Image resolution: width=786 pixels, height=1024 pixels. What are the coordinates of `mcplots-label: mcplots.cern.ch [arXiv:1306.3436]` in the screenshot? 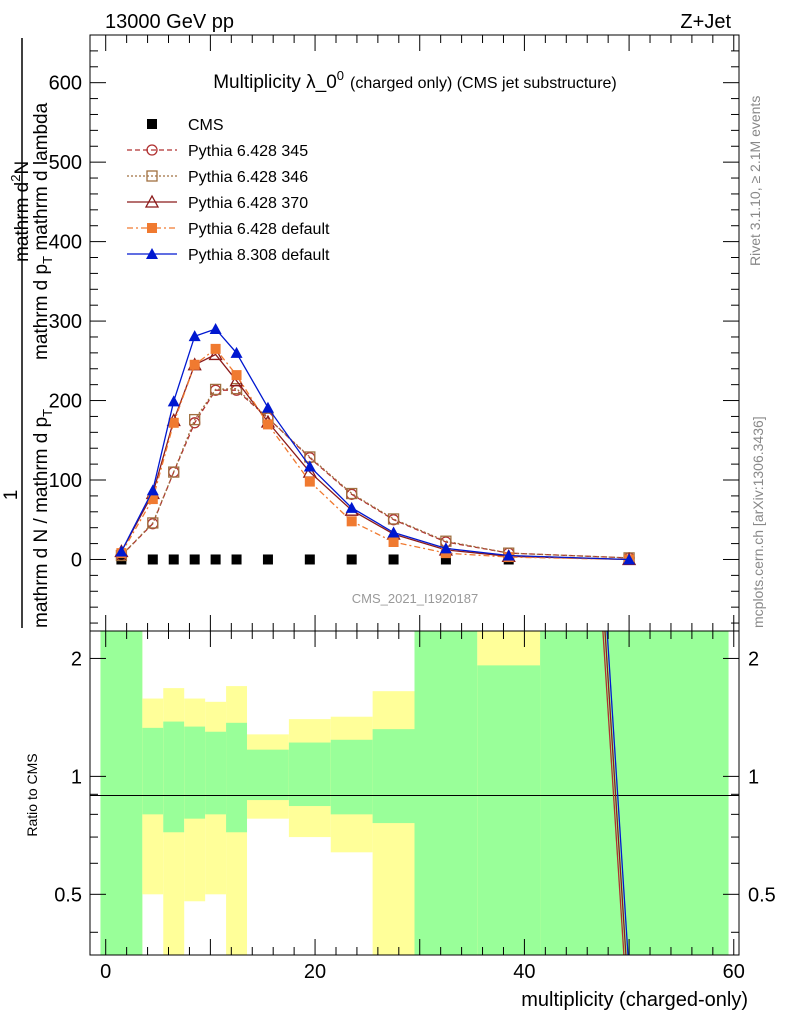 It's located at (758, 522).